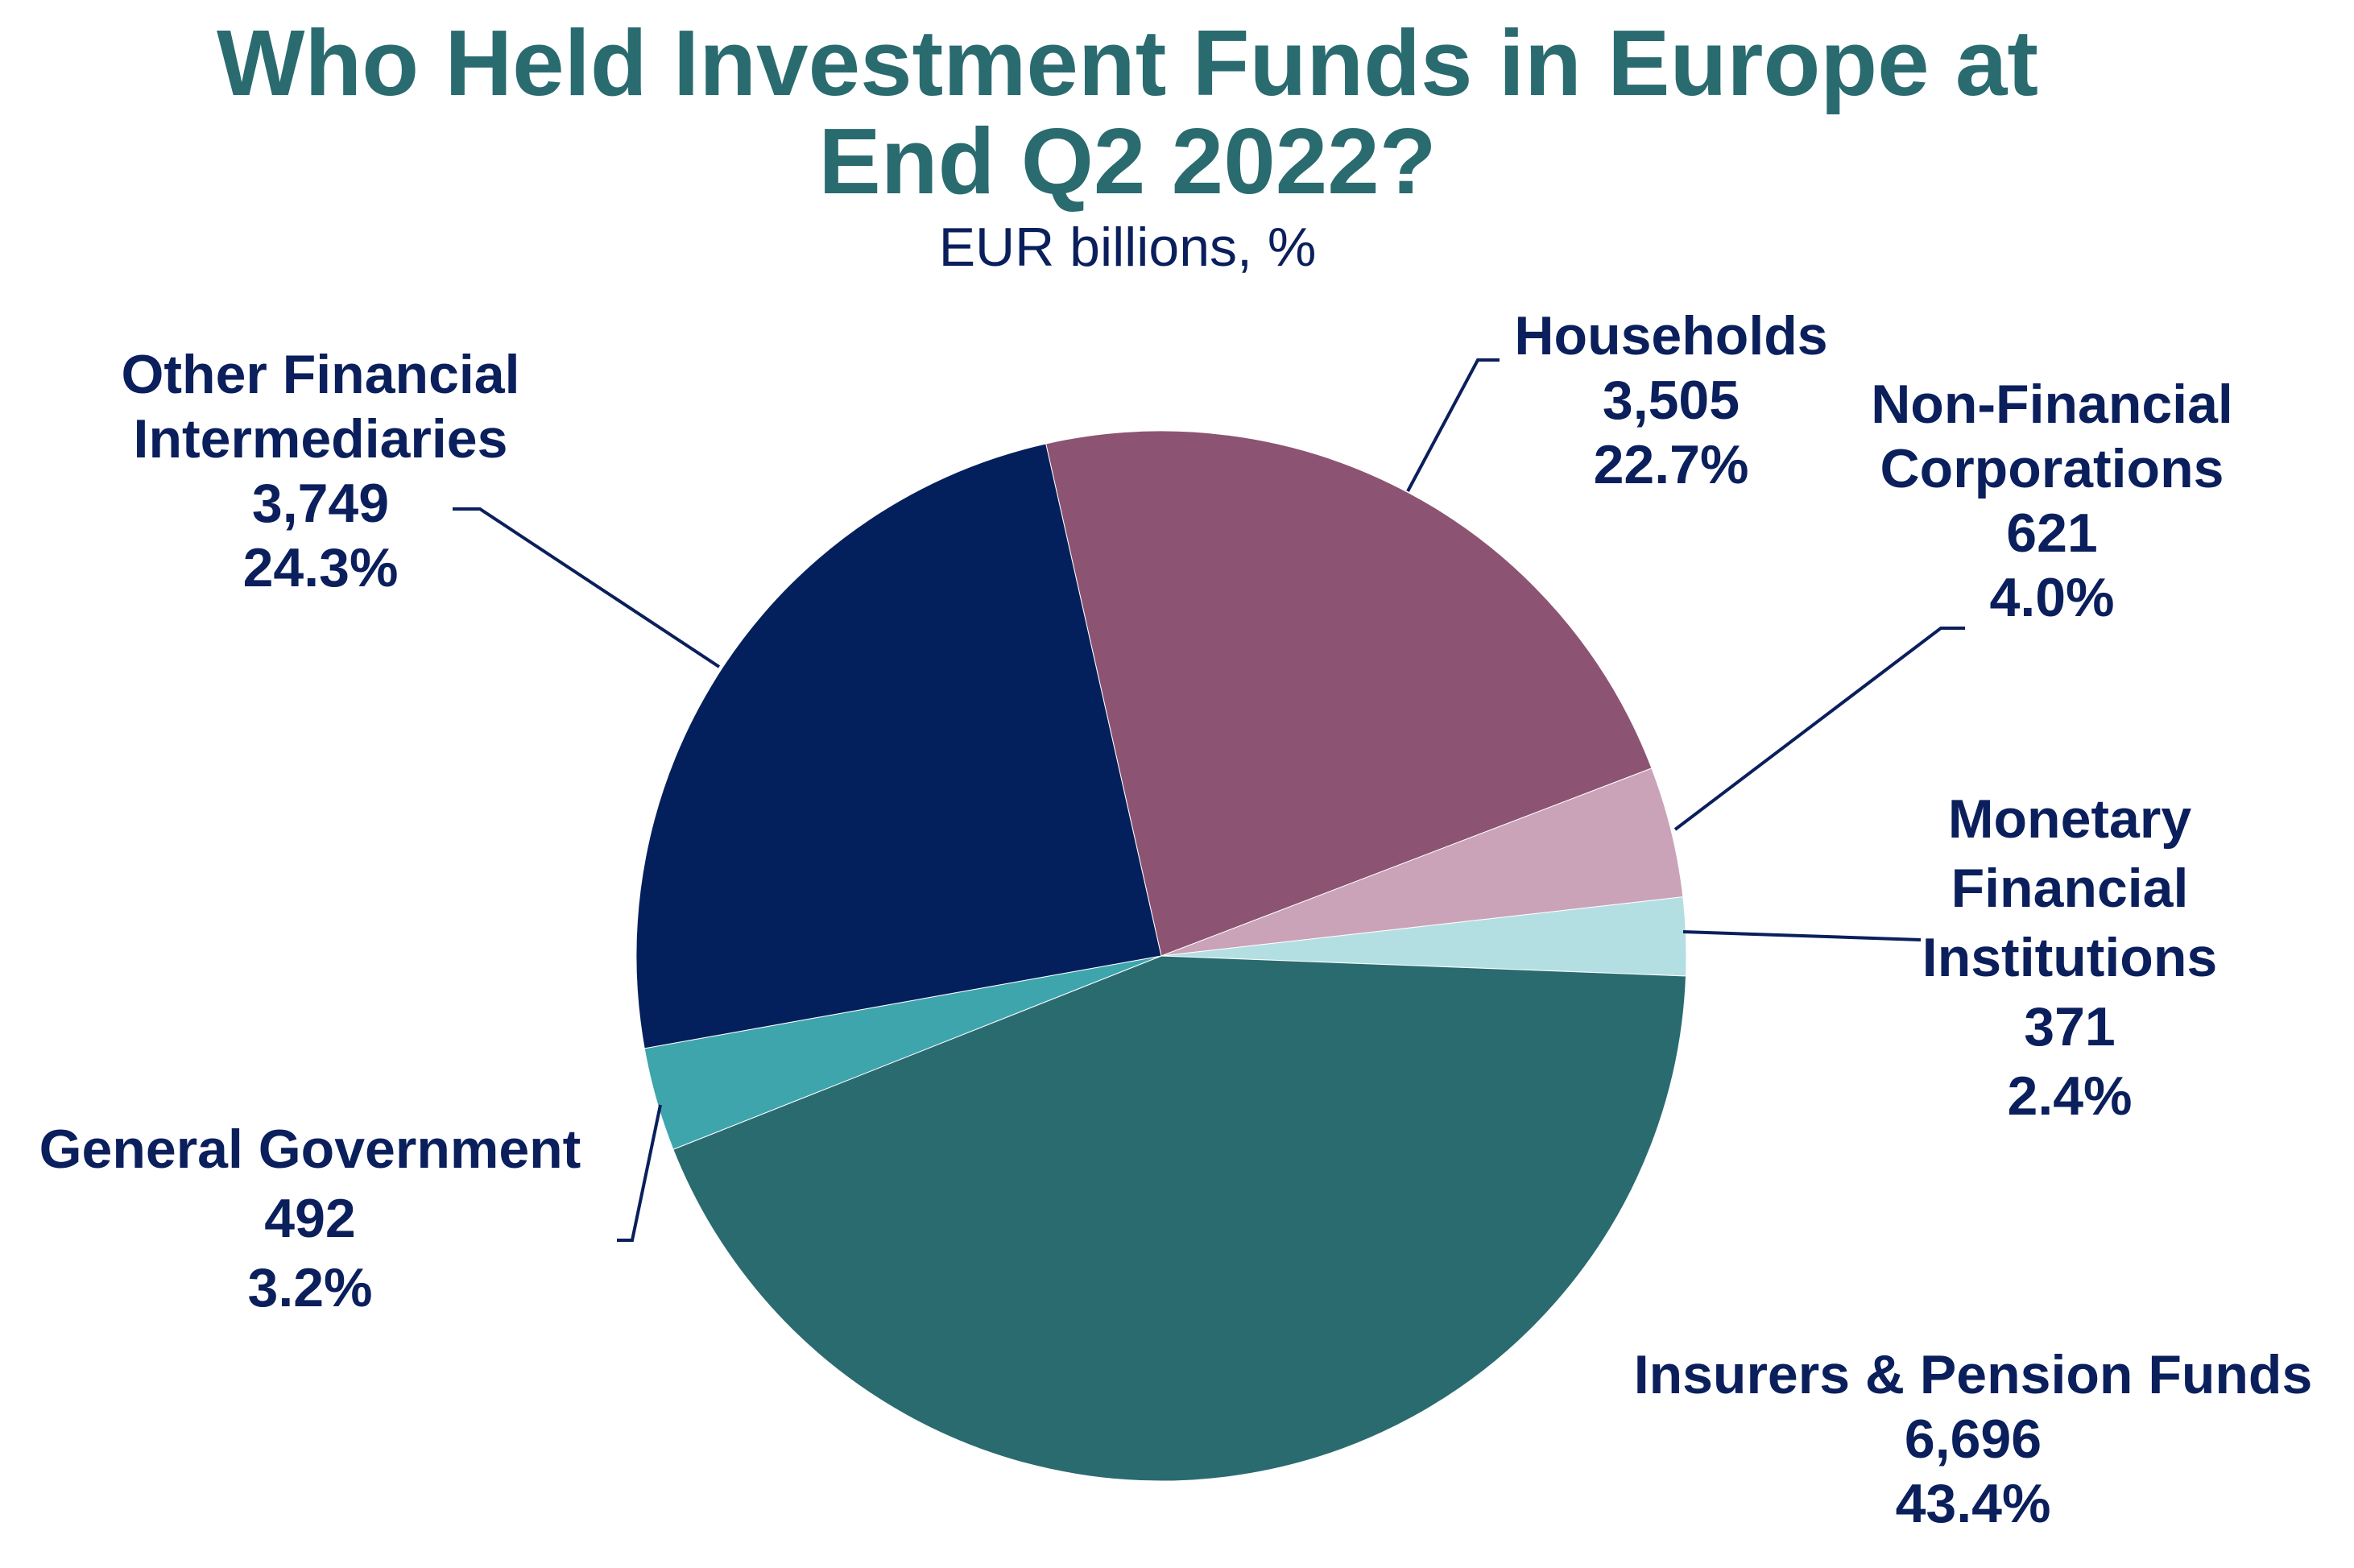 The image size is (2354, 1568). What do you see at coordinates (1127, 161) in the screenshot?
I see `chart-title-line: End Q2 2022?` at bounding box center [1127, 161].